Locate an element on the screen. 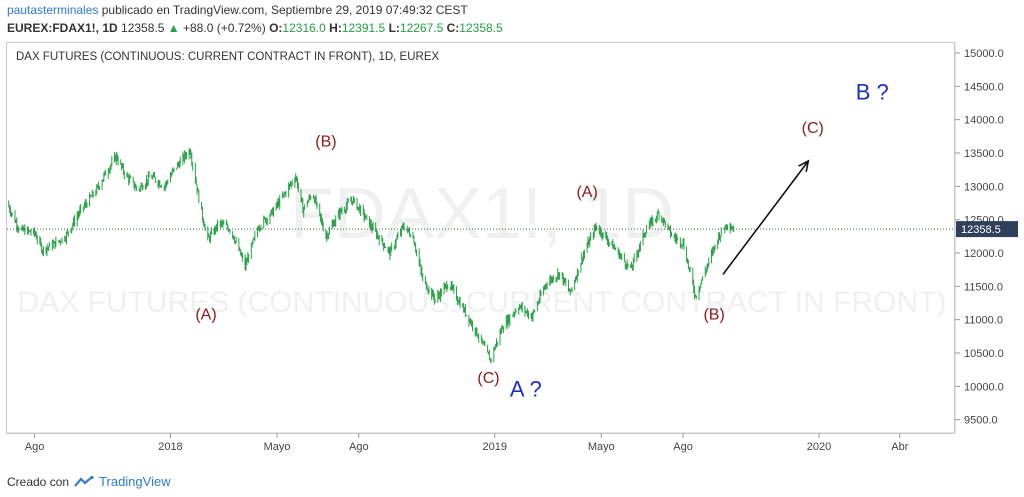 The width and height of the screenshot is (1024, 497). time-axis: Ago 2018 Mayo Ago 2019 Mayo Ago 2020 Abr is located at coordinates (480, 442).